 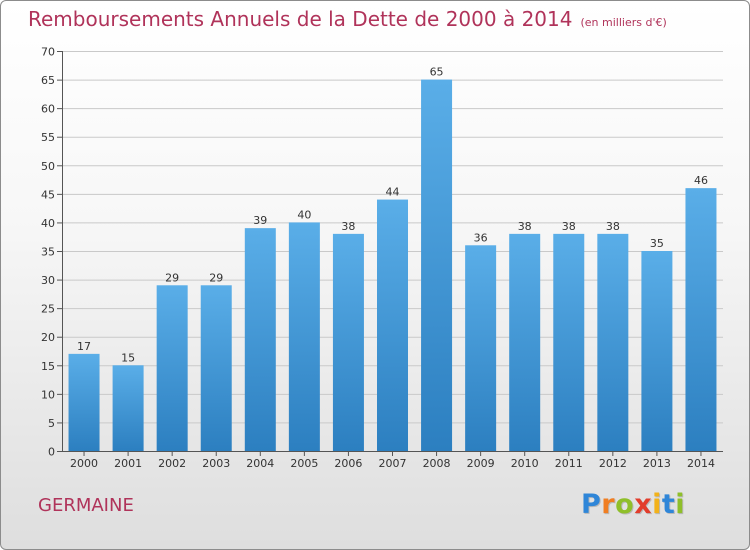 What do you see at coordinates (48, 366) in the screenshot?
I see `y-tick-label: 15` at bounding box center [48, 366].